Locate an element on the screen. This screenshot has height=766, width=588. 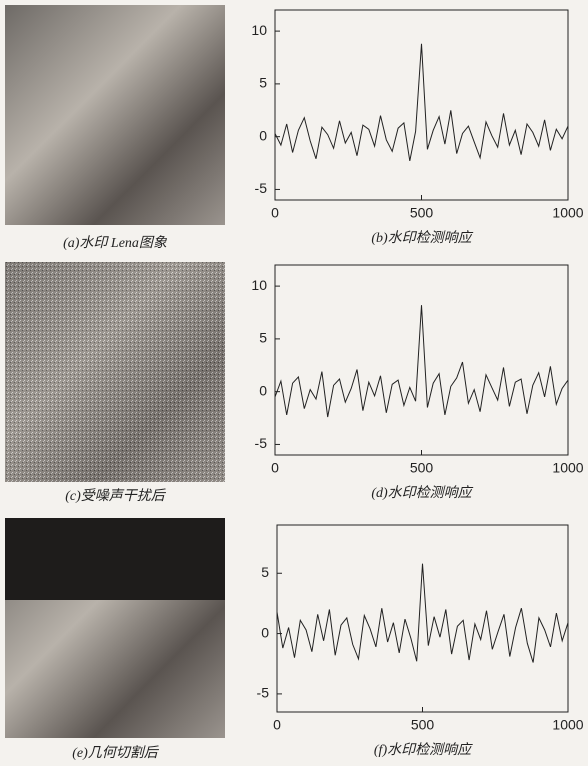
image-caption: (c)受噪声干扰后 is located at coordinates (116, 496).